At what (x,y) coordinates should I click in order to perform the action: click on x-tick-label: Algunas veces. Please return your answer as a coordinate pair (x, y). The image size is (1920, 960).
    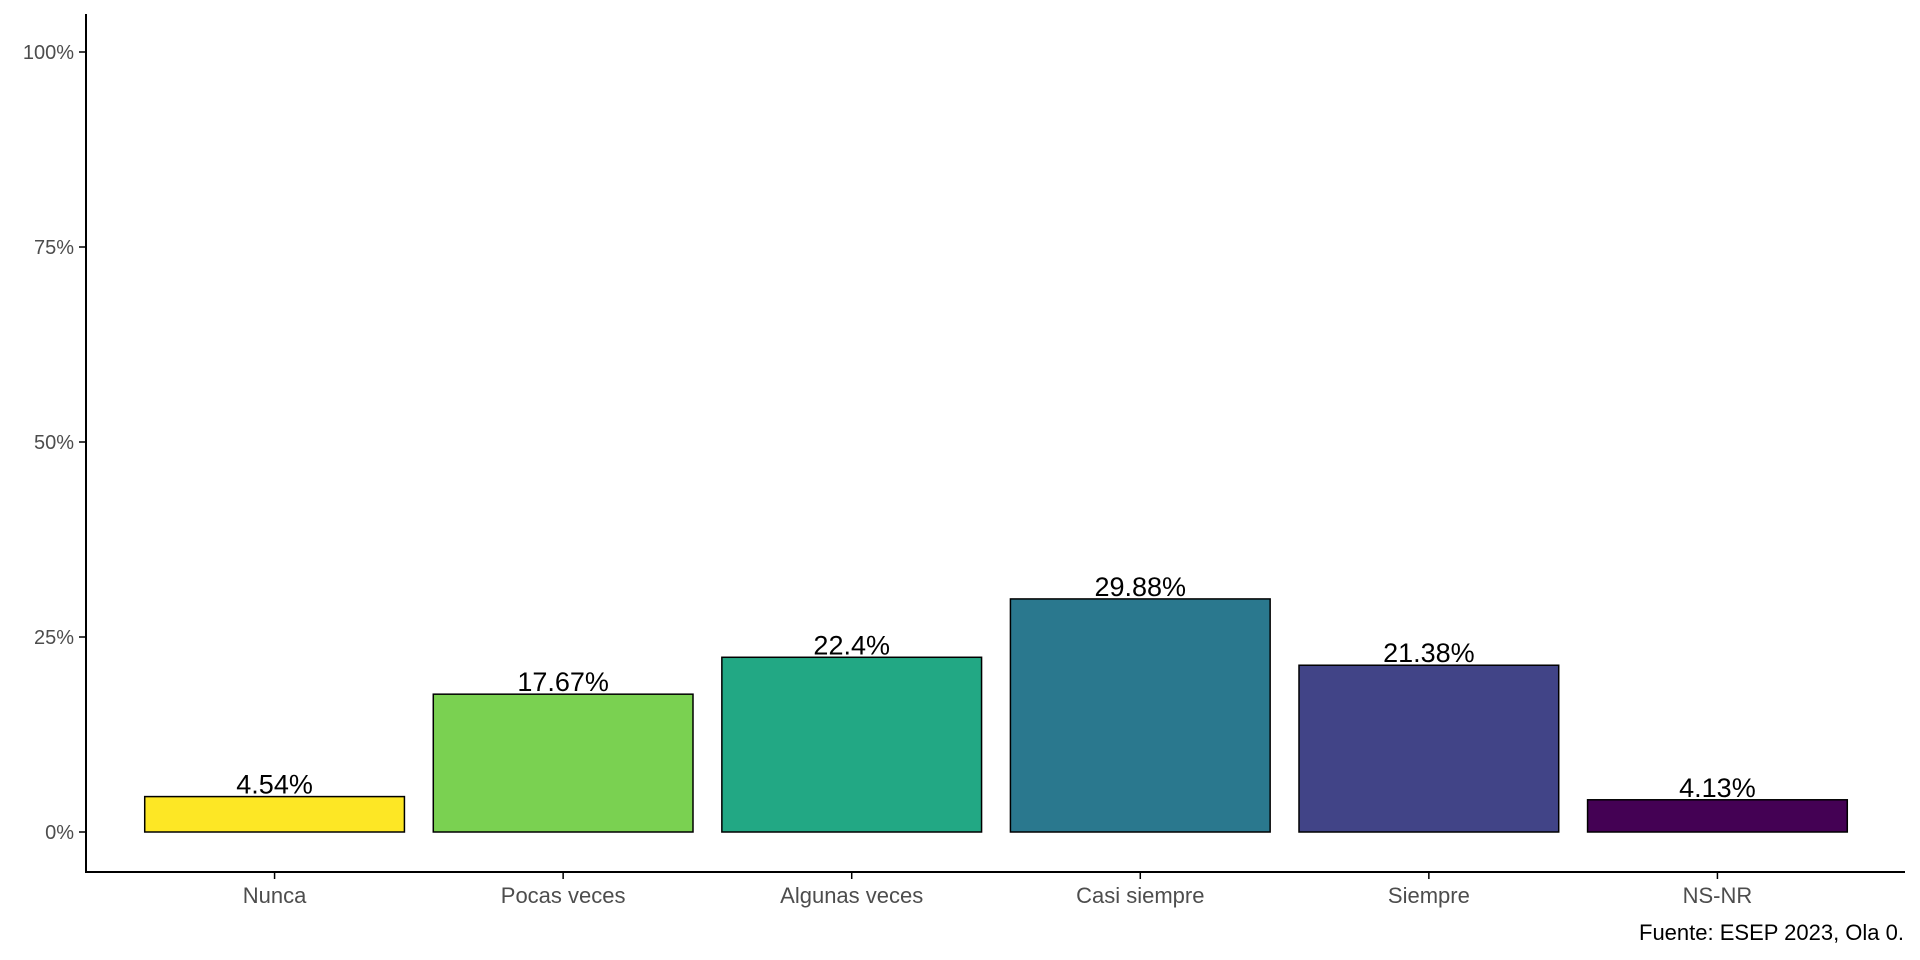
    Looking at the image, I should click on (851, 895).